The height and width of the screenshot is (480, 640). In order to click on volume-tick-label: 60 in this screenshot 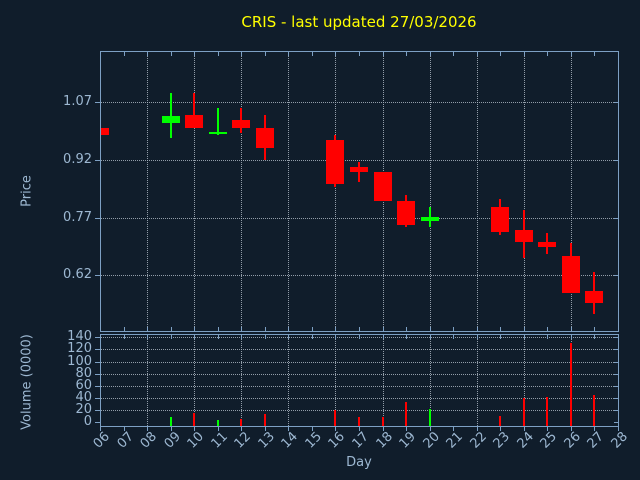, I will do `click(83, 385)`.